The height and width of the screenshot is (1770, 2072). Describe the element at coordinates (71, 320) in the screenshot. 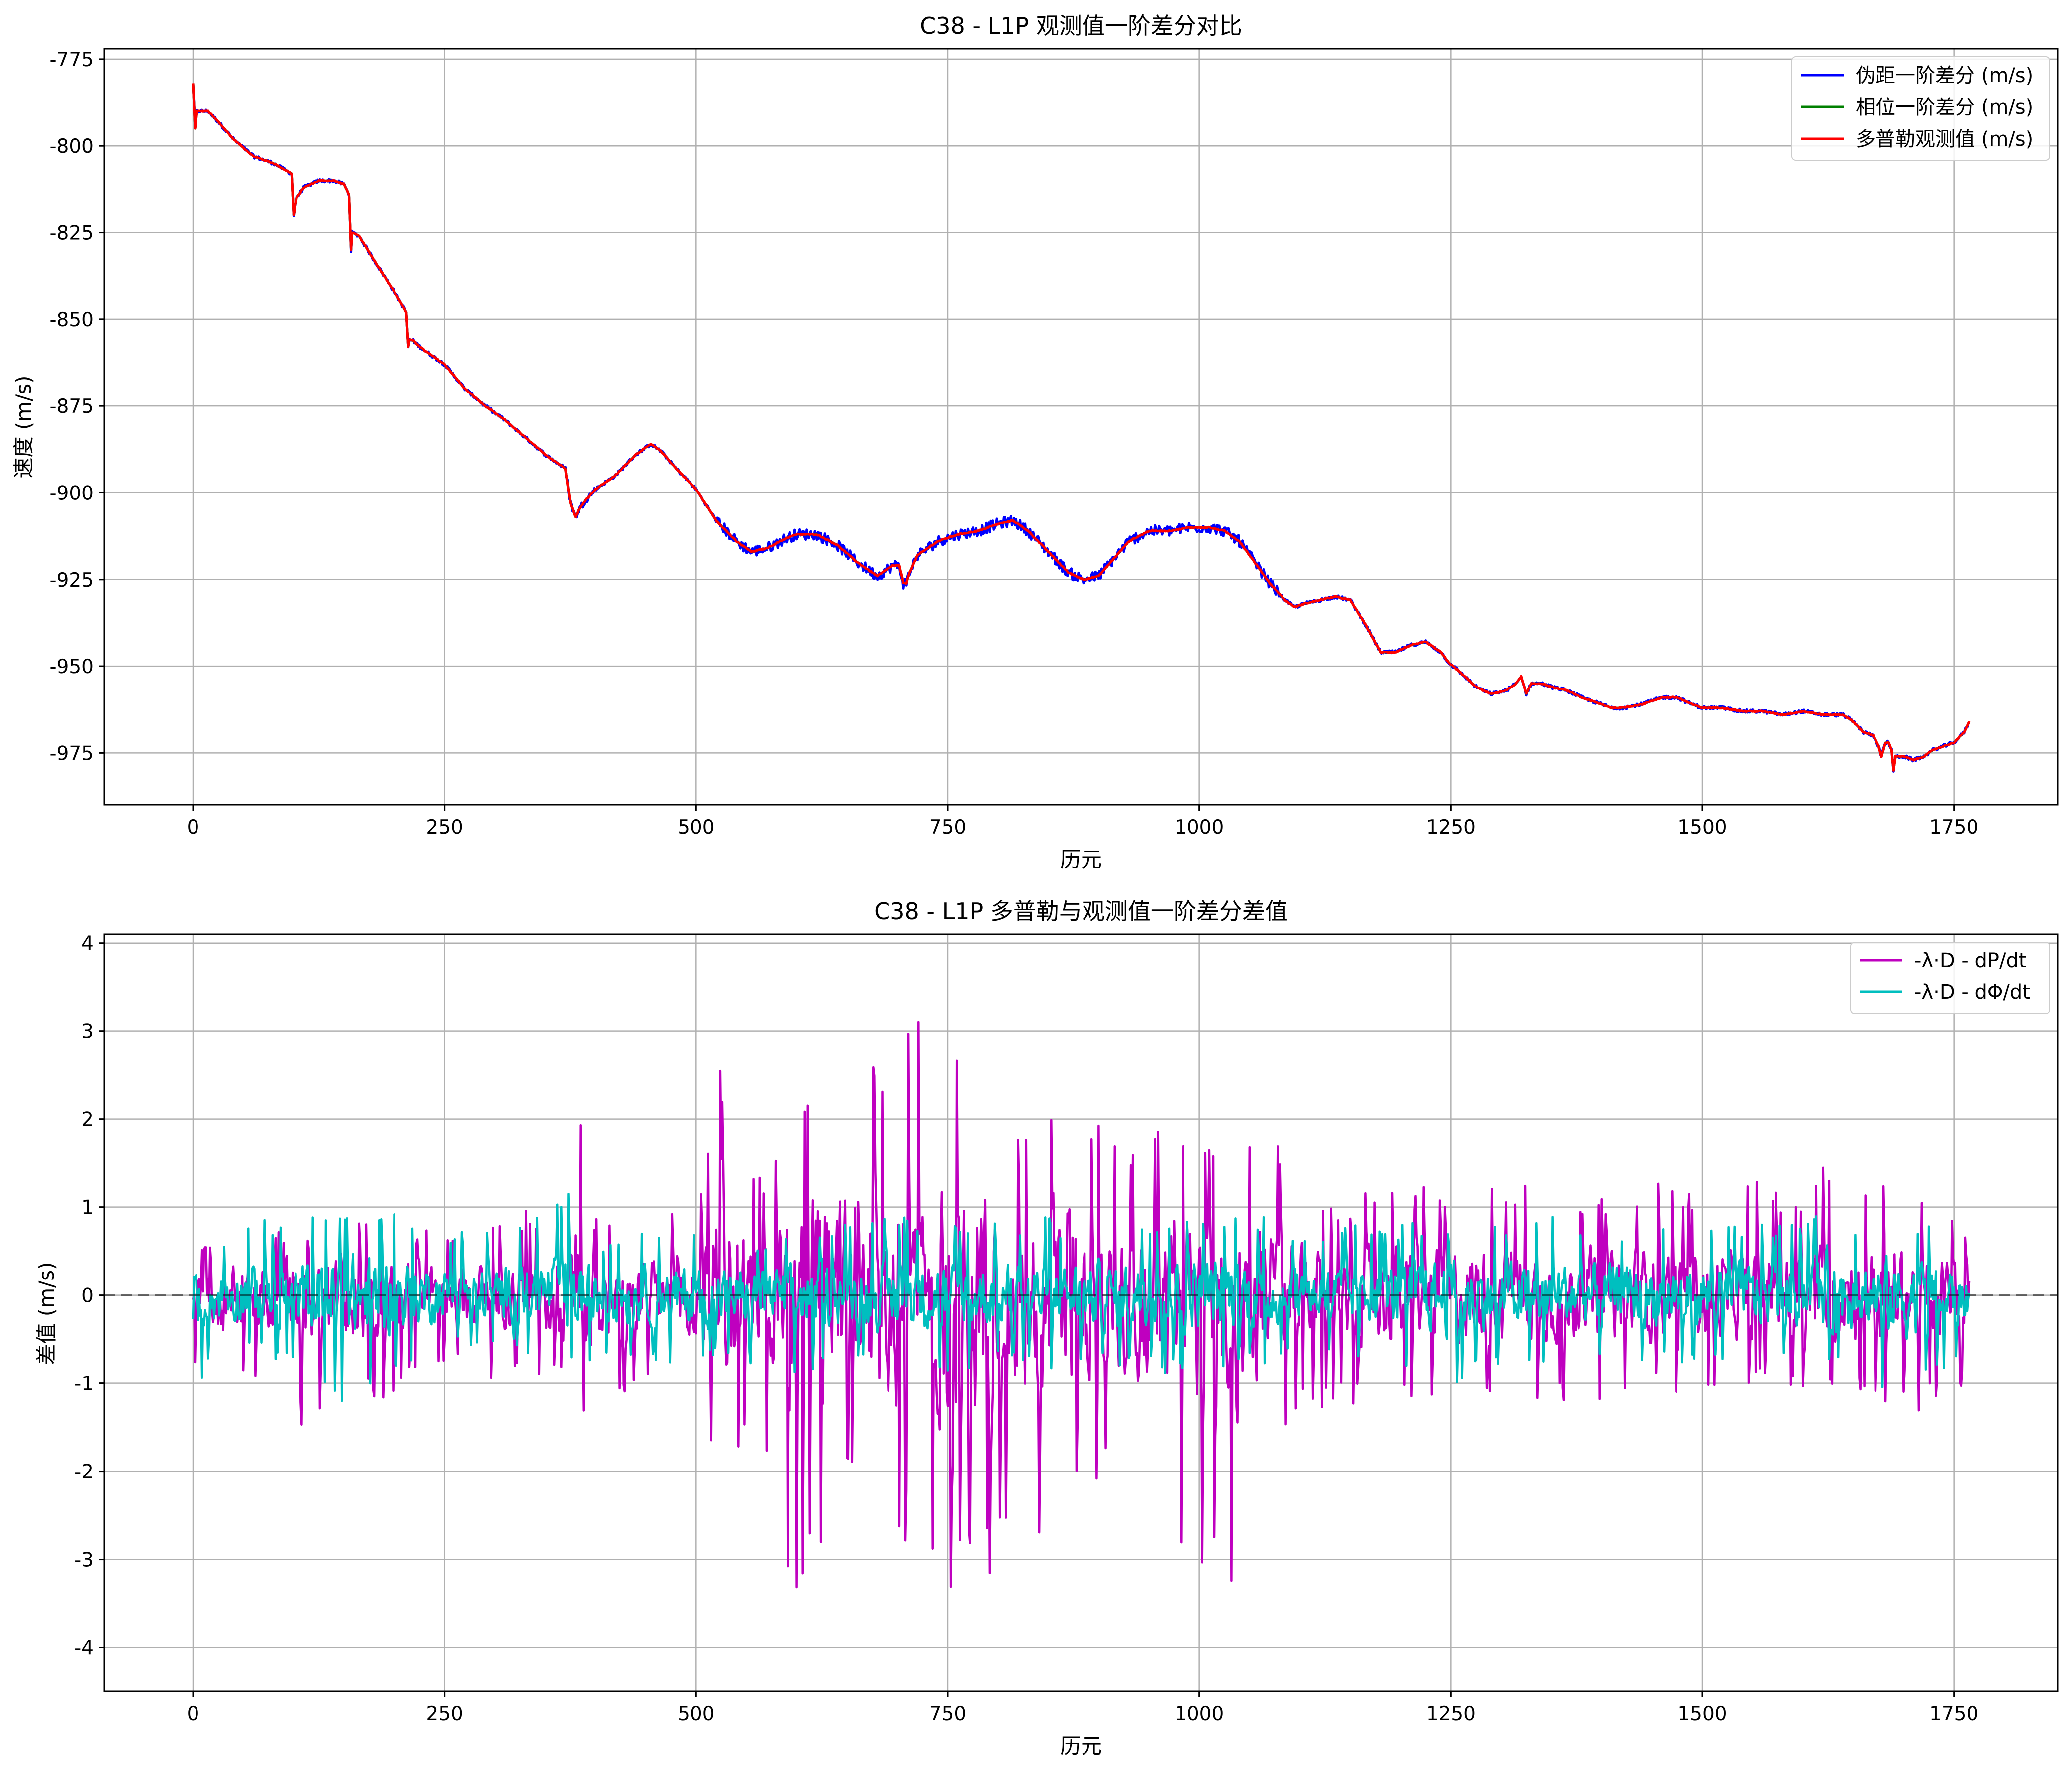

I see `y-tick-label: -850` at that location.